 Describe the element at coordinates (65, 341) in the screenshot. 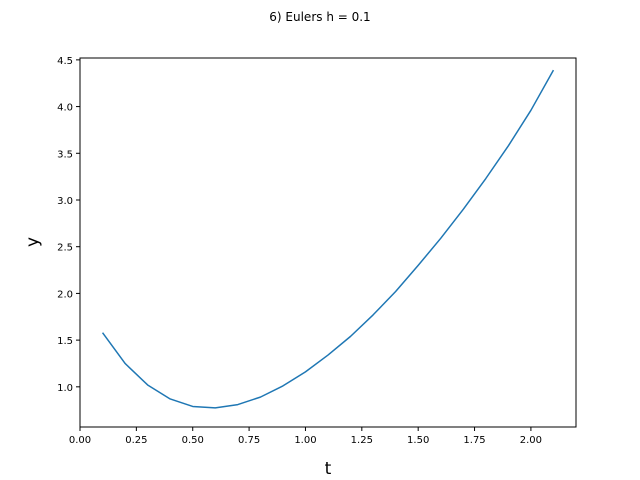

I see `y-tick-label: 1.5` at that location.